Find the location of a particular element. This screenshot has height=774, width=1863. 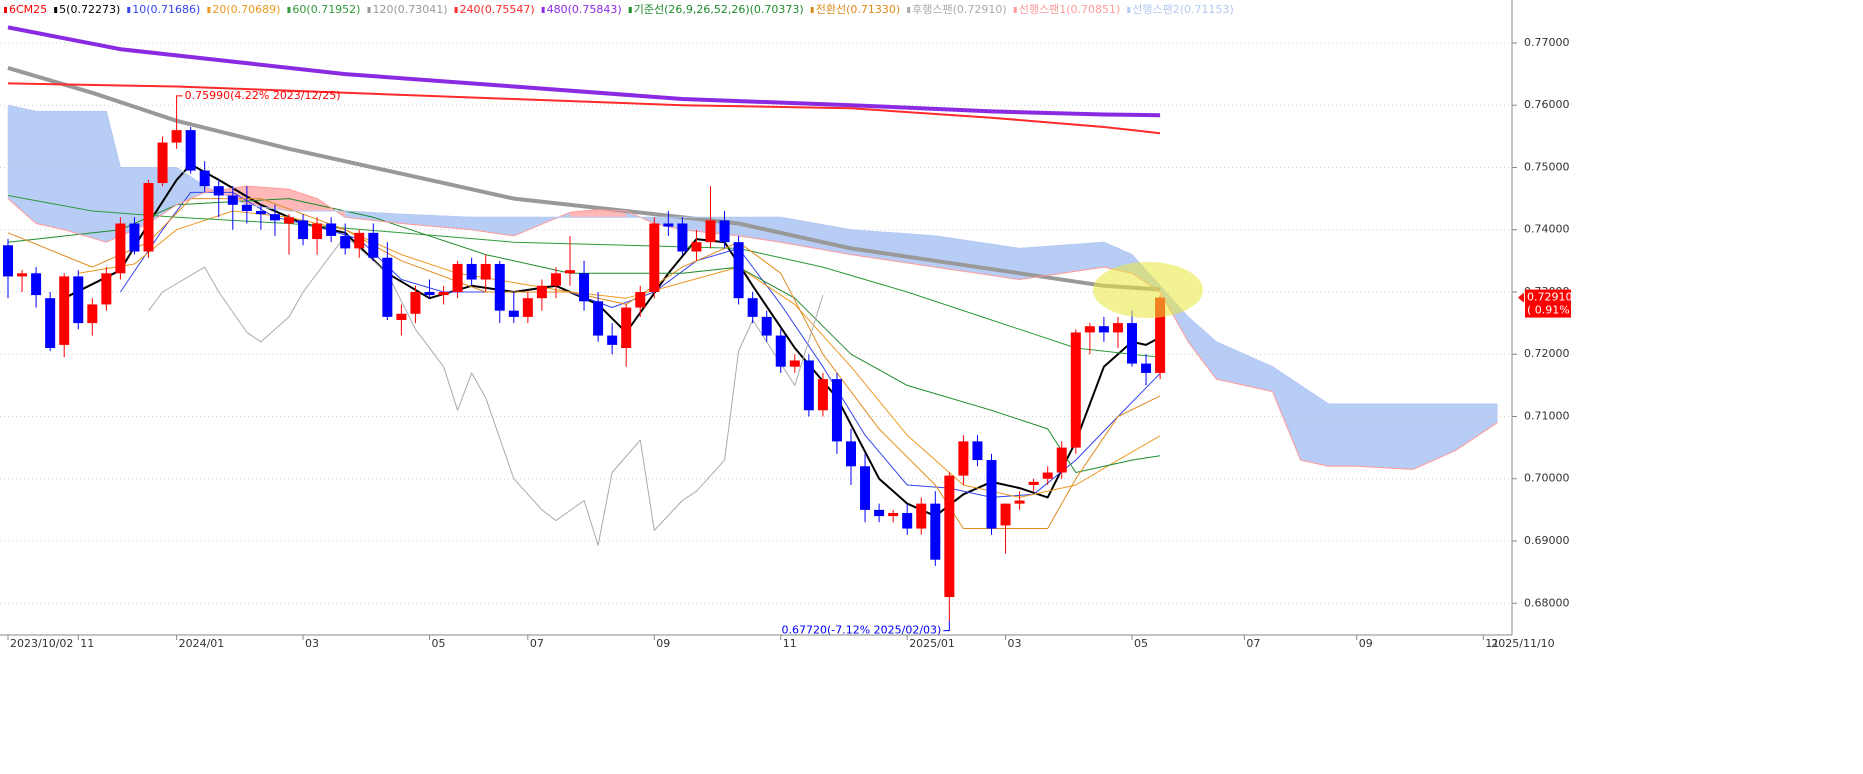

legend-label: 선행스팬2(0.71153) is located at coordinates (1183, 9).